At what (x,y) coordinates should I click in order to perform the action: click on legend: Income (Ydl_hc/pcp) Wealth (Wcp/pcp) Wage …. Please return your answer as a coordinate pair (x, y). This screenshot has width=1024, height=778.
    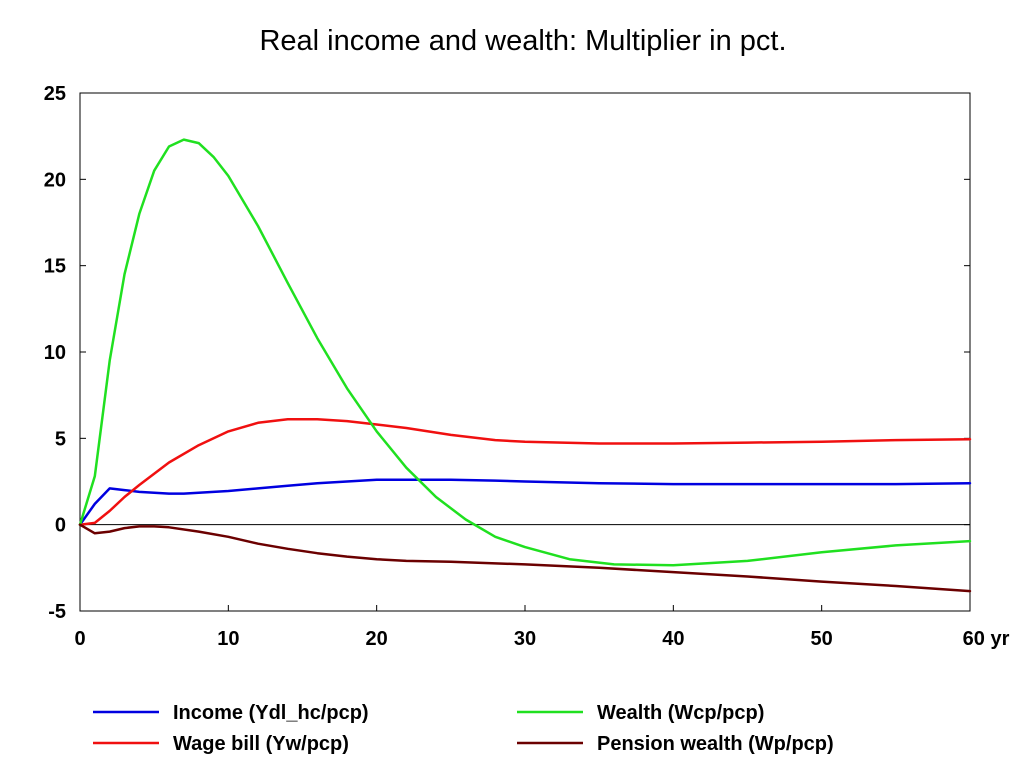
    Looking at the image, I should click on (463, 728).